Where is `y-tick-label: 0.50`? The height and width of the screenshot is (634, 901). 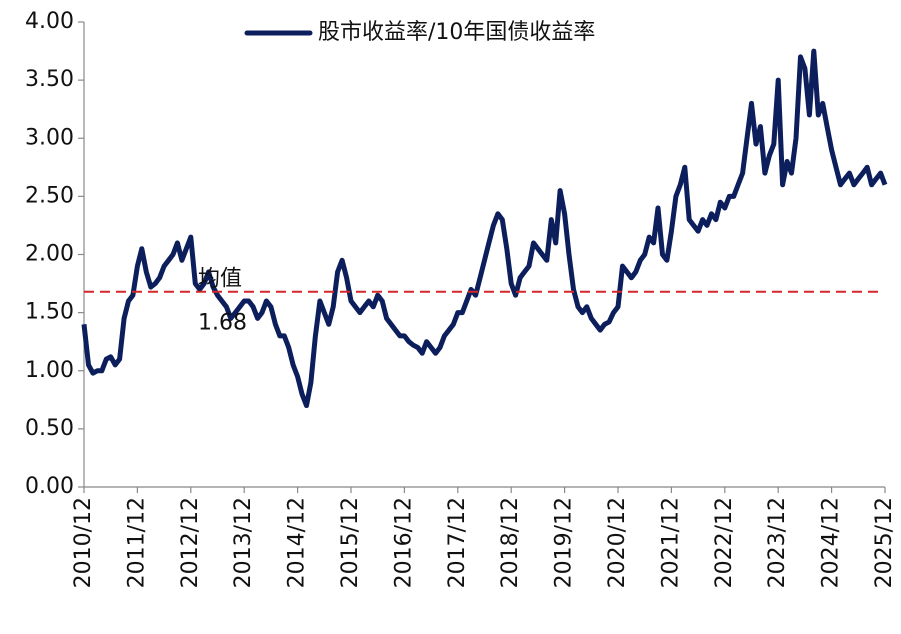 y-tick-label: 0.50 is located at coordinates (49, 428).